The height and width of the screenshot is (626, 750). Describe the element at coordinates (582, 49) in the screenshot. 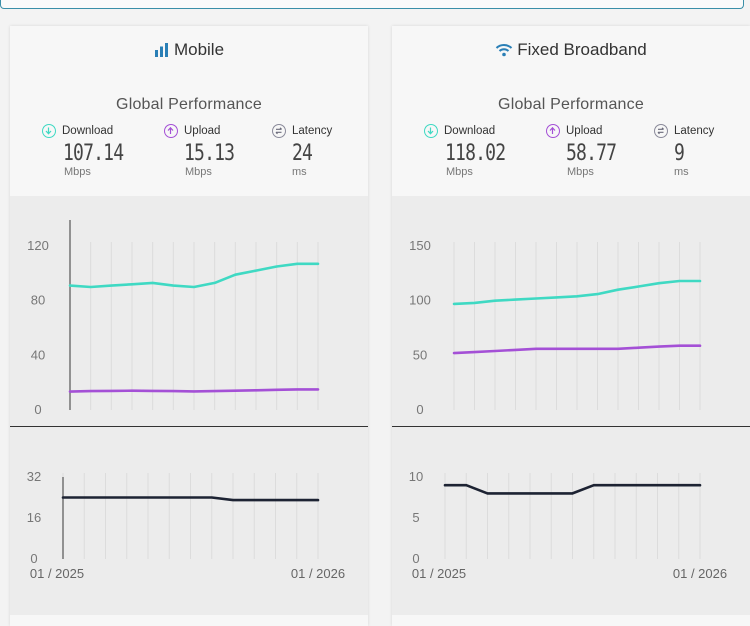

I see `fixed-title: Fixed Broadband` at that location.